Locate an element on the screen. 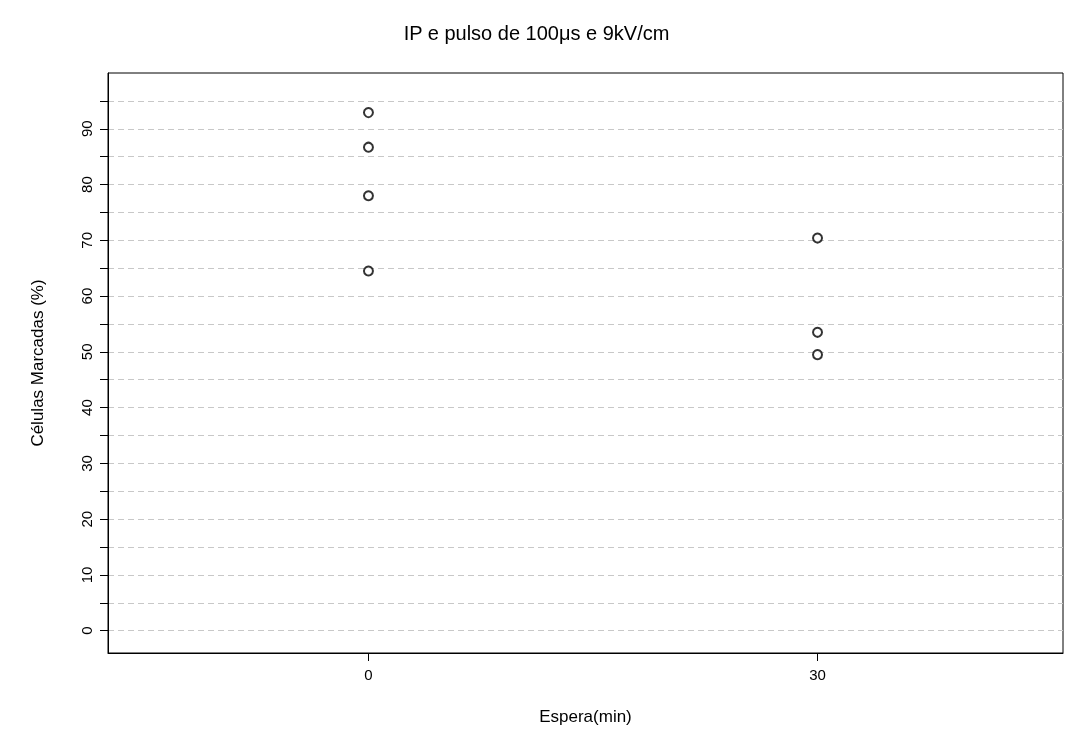 Image resolution: width=1073 pixels, height=746 pixels. x-axis-title: Espera(min) is located at coordinates (585, 716).